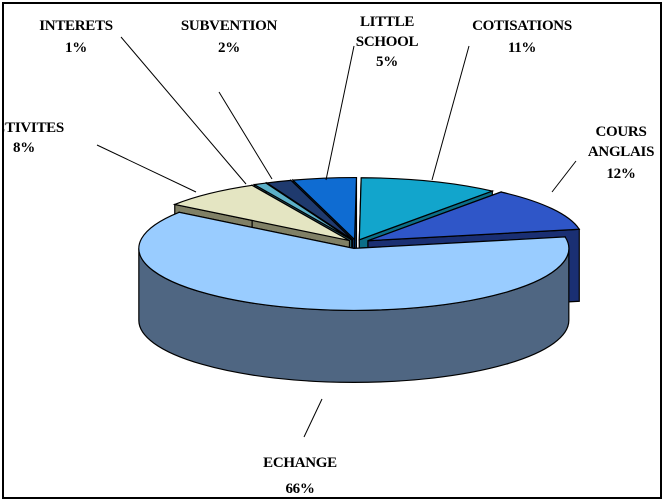 This screenshot has height=499, width=662. What do you see at coordinates (229, 48) in the screenshot?
I see `slice-percent-label: 2%` at bounding box center [229, 48].